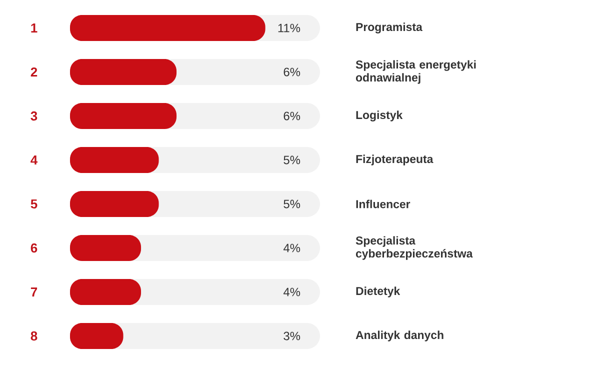 This screenshot has width=600, height=375. What do you see at coordinates (34, 116) in the screenshot?
I see `text: 3` at bounding box center [34, 116].